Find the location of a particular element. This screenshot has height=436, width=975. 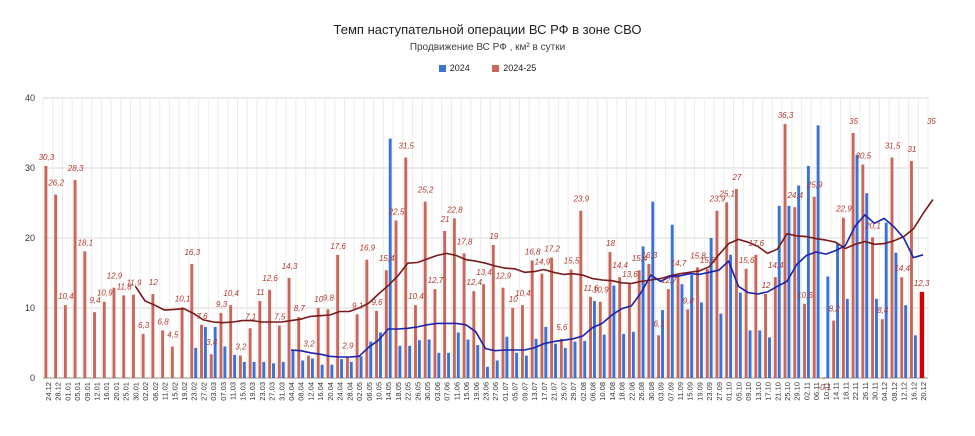

data-label-2024-25: 12 is located at coordinates (153, 282).